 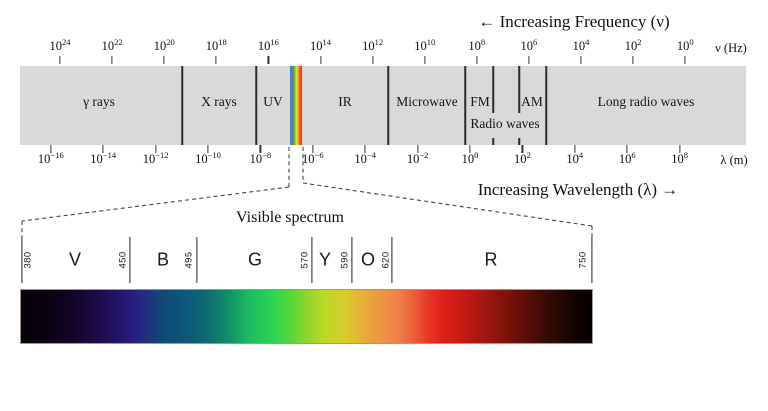 What do you see at coordinates (477, 44) in the screenshot?
I see `frequency-tick-label: 10⁸` at bounding box center [477, 44].